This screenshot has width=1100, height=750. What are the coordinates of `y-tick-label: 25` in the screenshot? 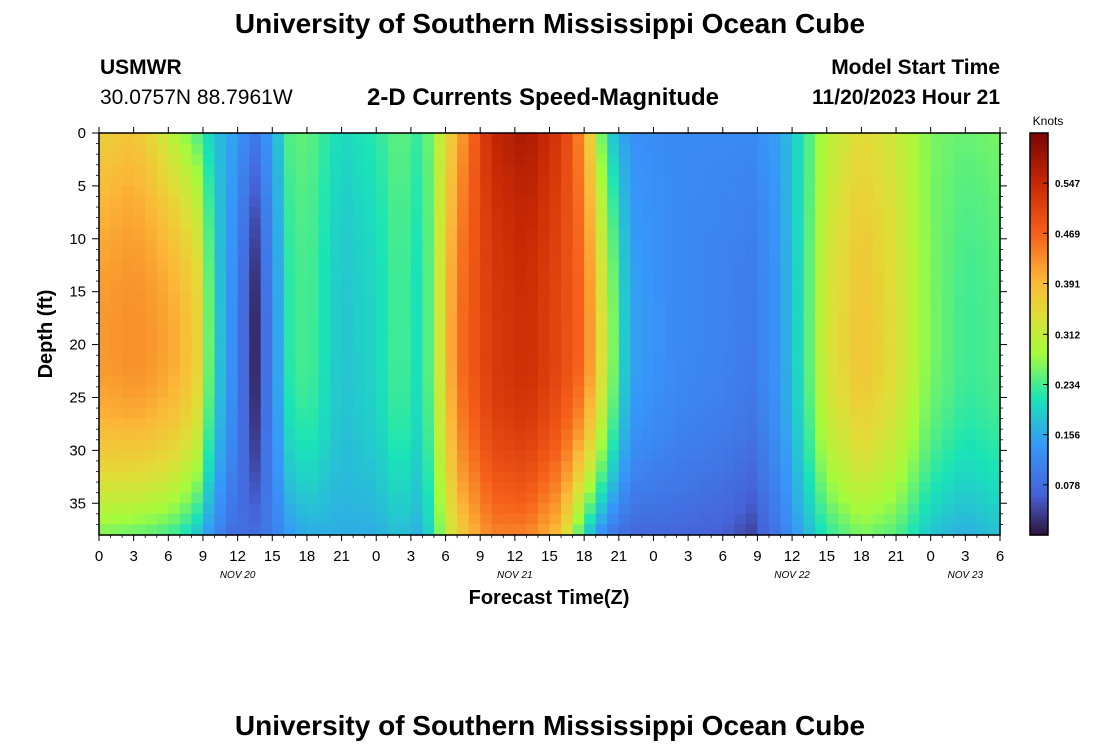 It's located at (77, 397).